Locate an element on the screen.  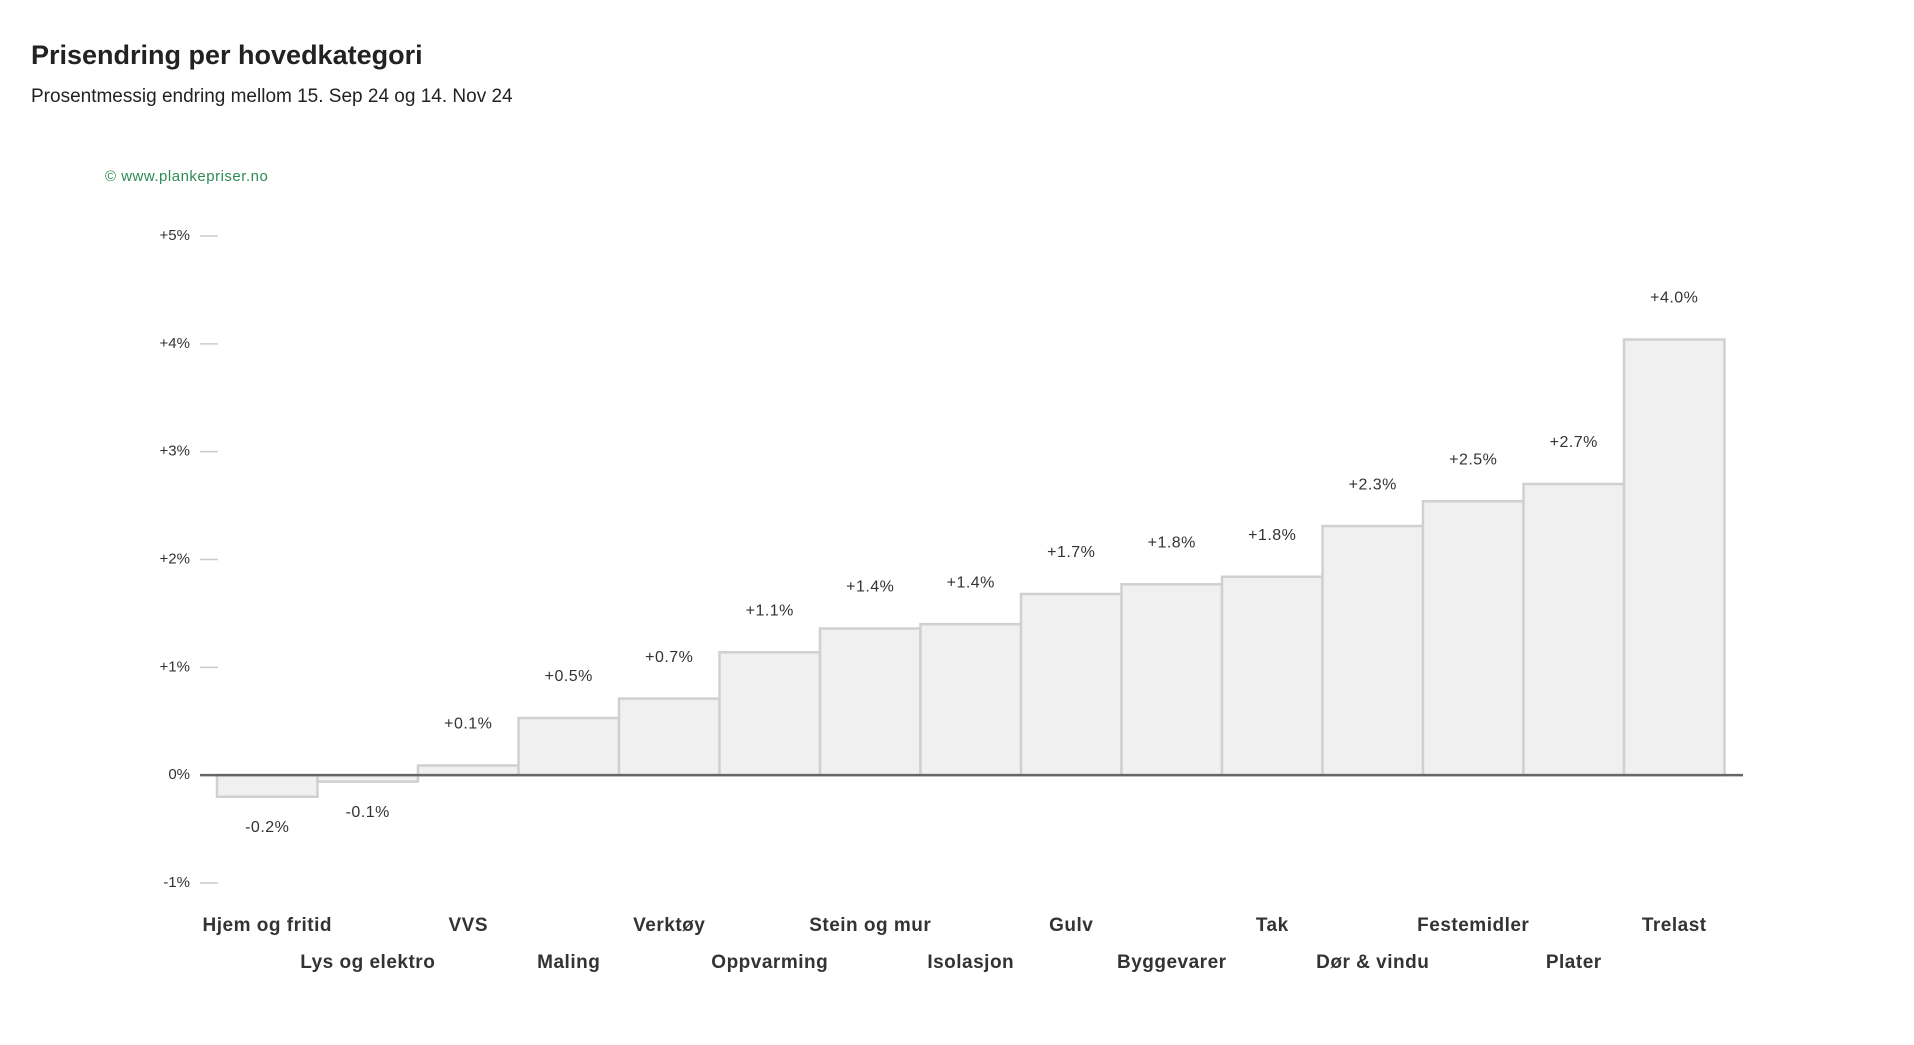
x-tick-label: Trelast is located at coordinates (1674, 925).